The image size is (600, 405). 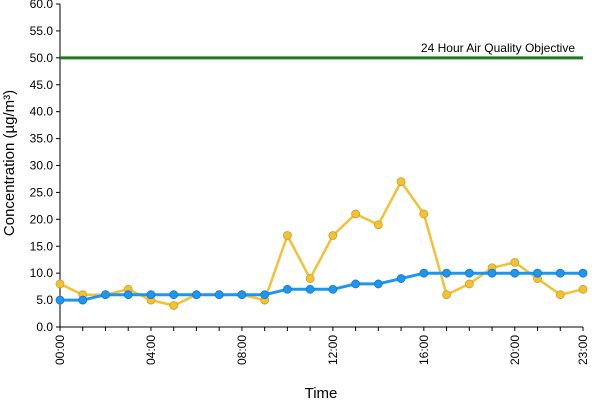 I want to click on y-tick-label: 55.0, so click(x=42, y=31).